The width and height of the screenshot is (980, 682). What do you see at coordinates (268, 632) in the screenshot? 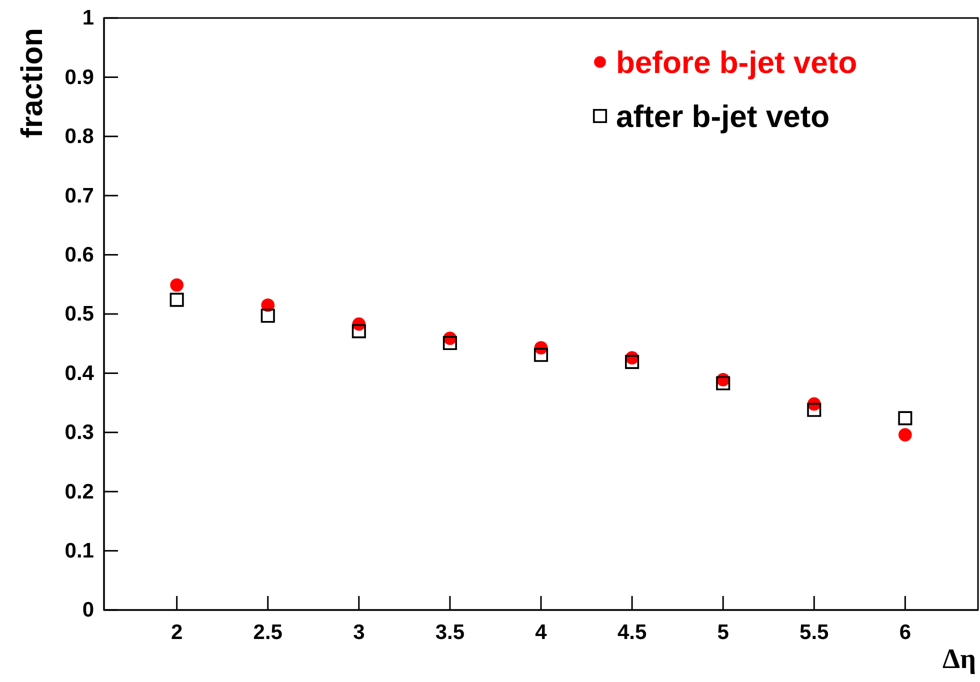
I see `x-tick-label: 2.5` at bounding box center [268, 632].